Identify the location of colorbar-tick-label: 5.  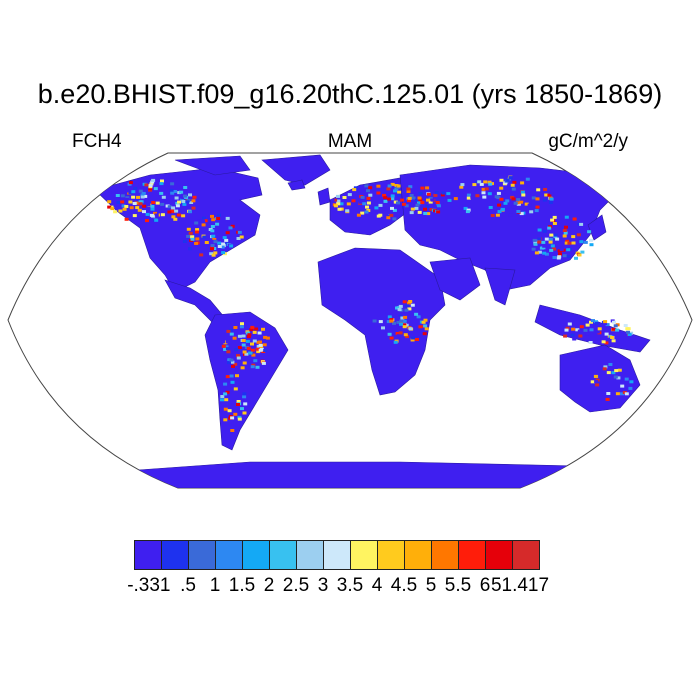
(431, 585).